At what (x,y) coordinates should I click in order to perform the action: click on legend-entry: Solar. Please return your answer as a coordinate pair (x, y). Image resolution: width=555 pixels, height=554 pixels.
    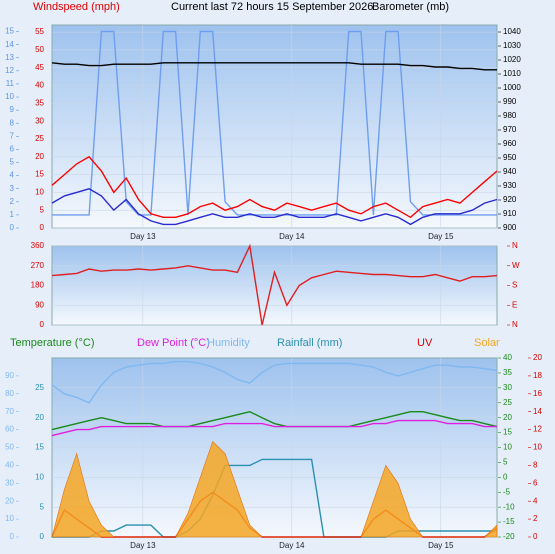
    Looking at the image, I should click on (487, 343).